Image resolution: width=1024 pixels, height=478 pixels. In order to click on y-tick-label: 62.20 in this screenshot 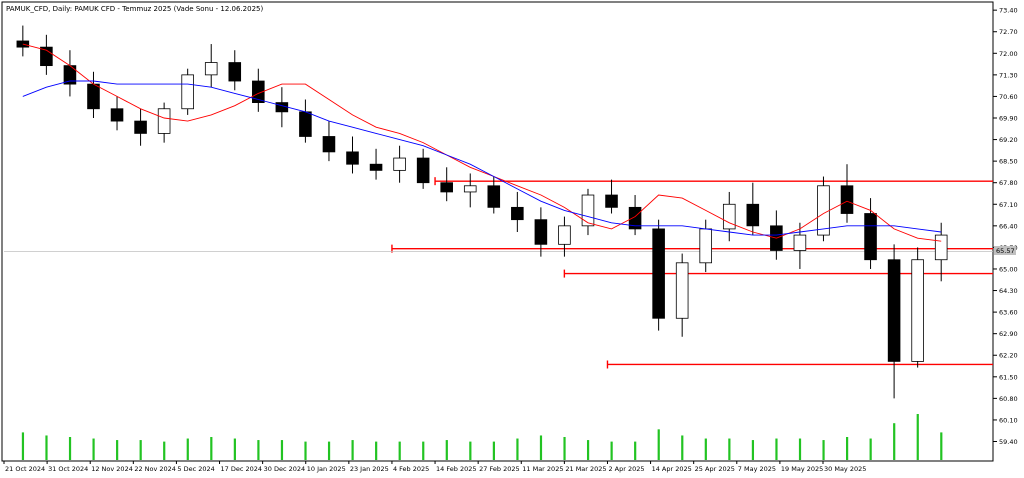, I will do `click(1008, 356)`.